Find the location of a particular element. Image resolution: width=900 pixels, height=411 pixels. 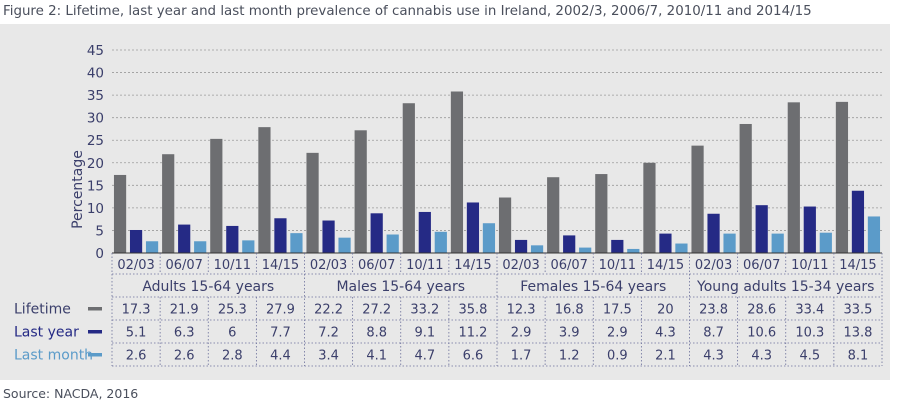

legend-label: Last year is located at coordinates (46, 333).